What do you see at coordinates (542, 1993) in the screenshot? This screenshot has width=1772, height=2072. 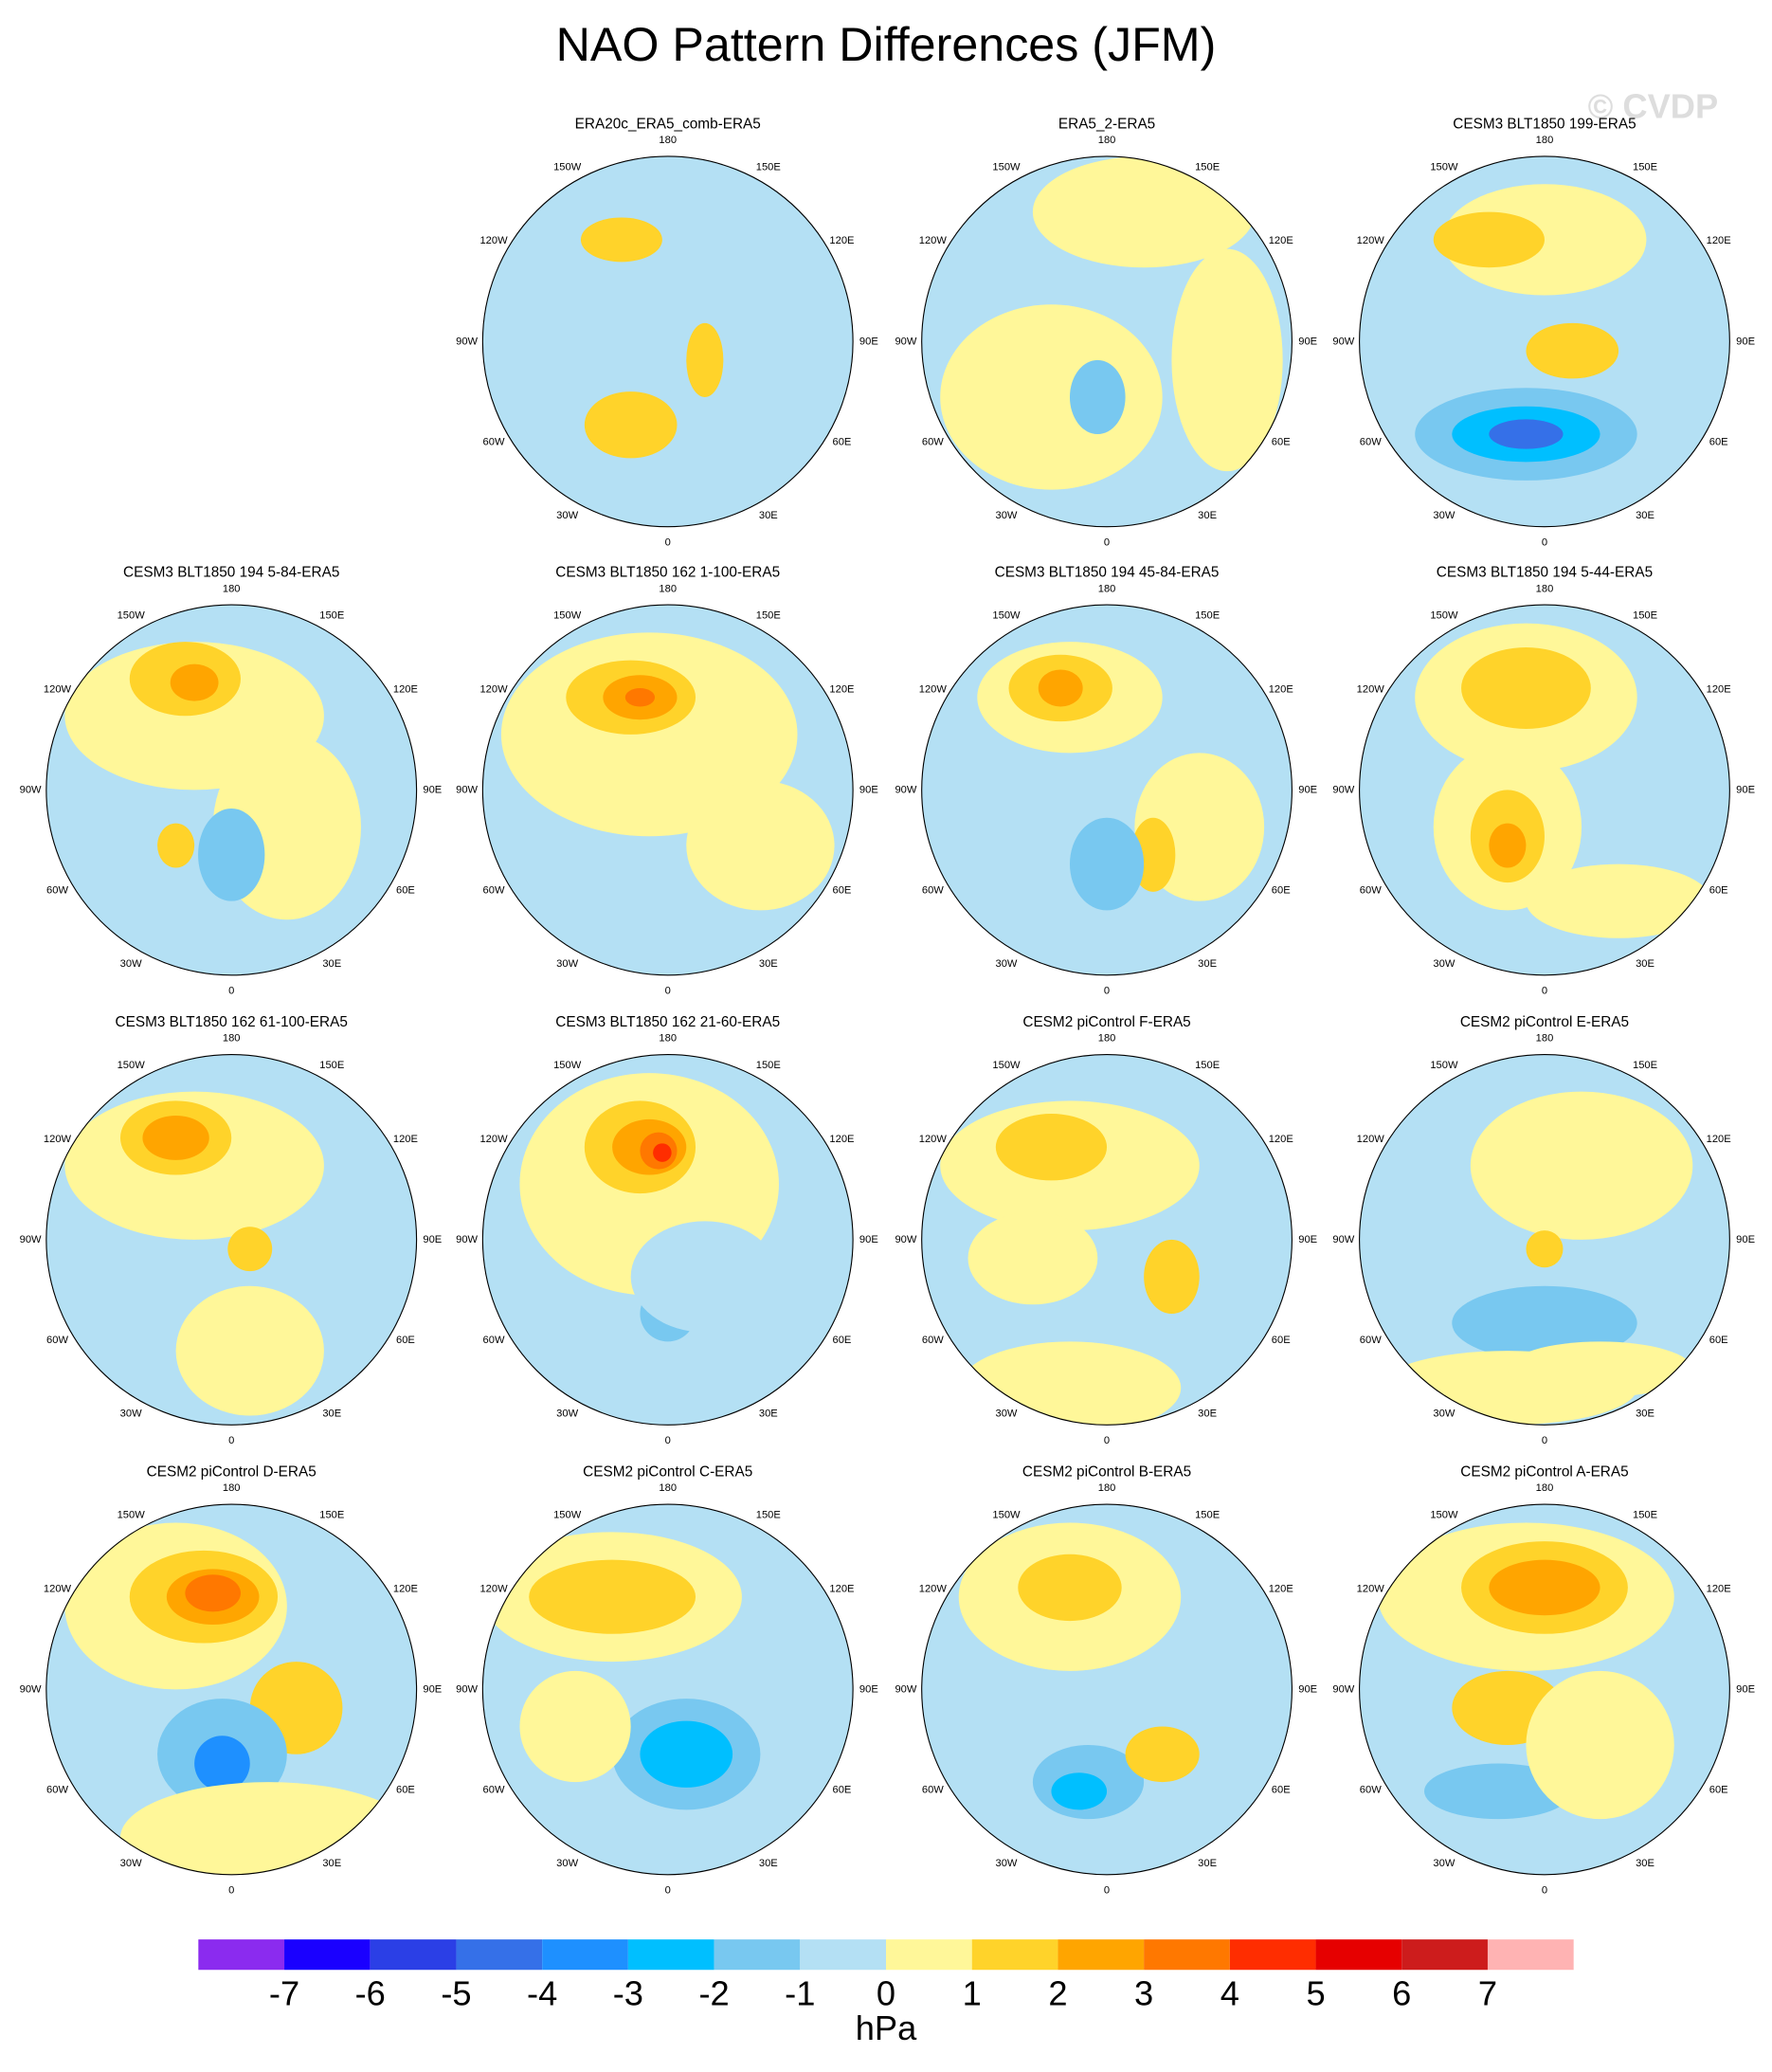 I see `colorbar-label: -4` at bounding box center [542, 1993].